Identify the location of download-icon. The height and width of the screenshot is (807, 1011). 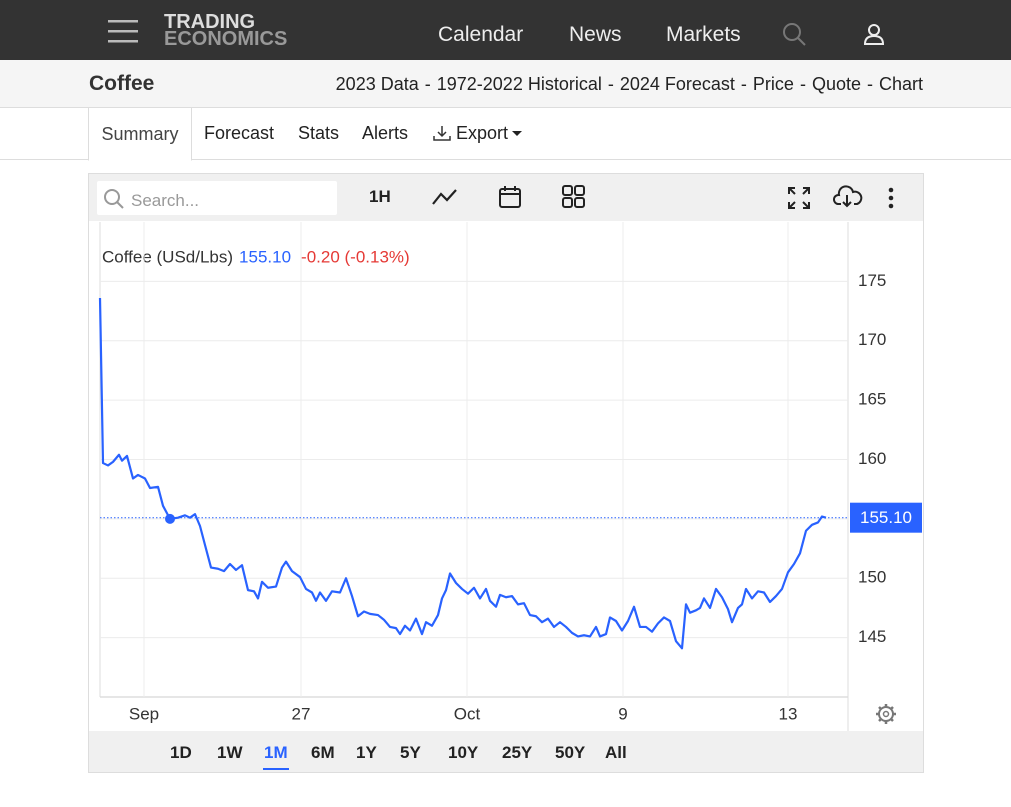
(848, 197).